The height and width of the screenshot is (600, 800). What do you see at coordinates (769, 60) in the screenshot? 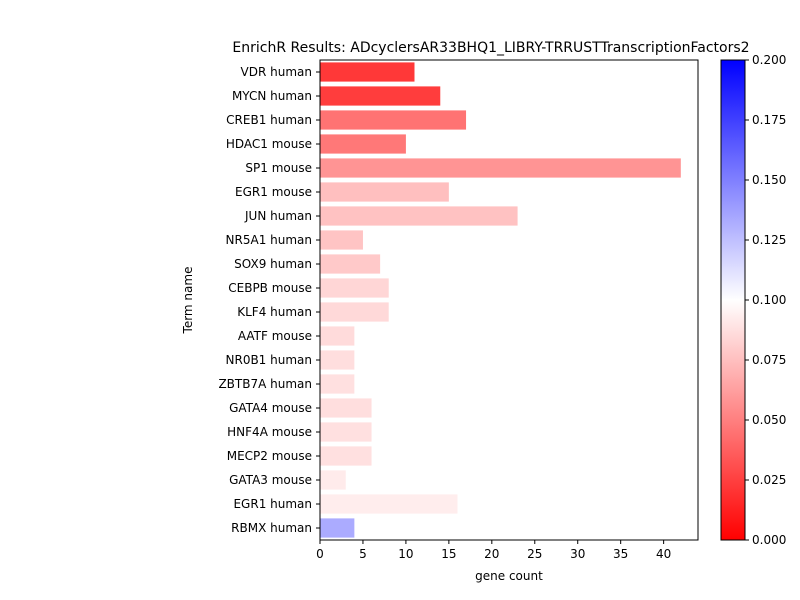
I see `colorbar-tick-label: 0.200` at bounding box center [769, 60].